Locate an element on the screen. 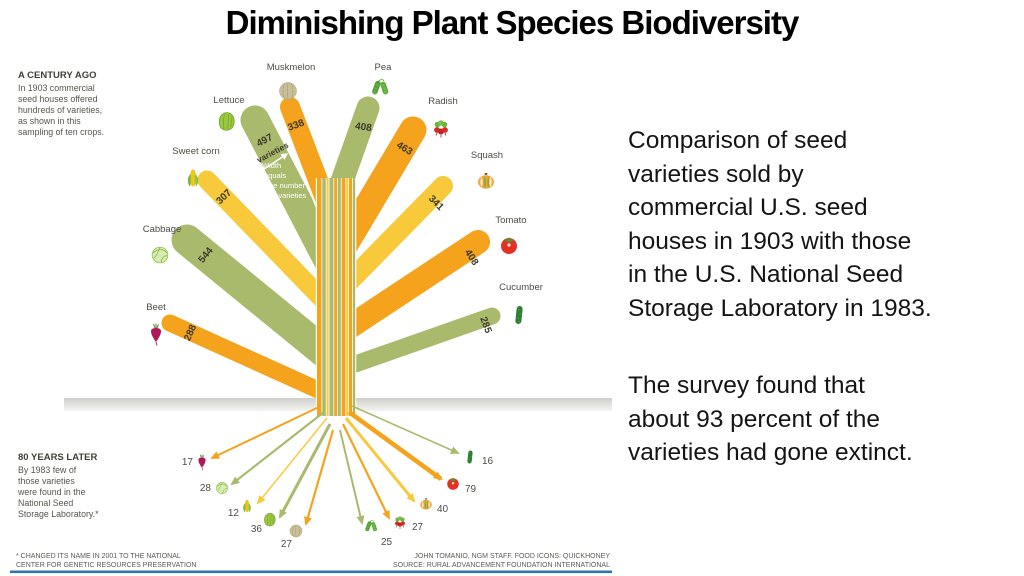 The image size is (1024, 576). intro-line: hundreds of varieties, is located at coordinates (60, 110).